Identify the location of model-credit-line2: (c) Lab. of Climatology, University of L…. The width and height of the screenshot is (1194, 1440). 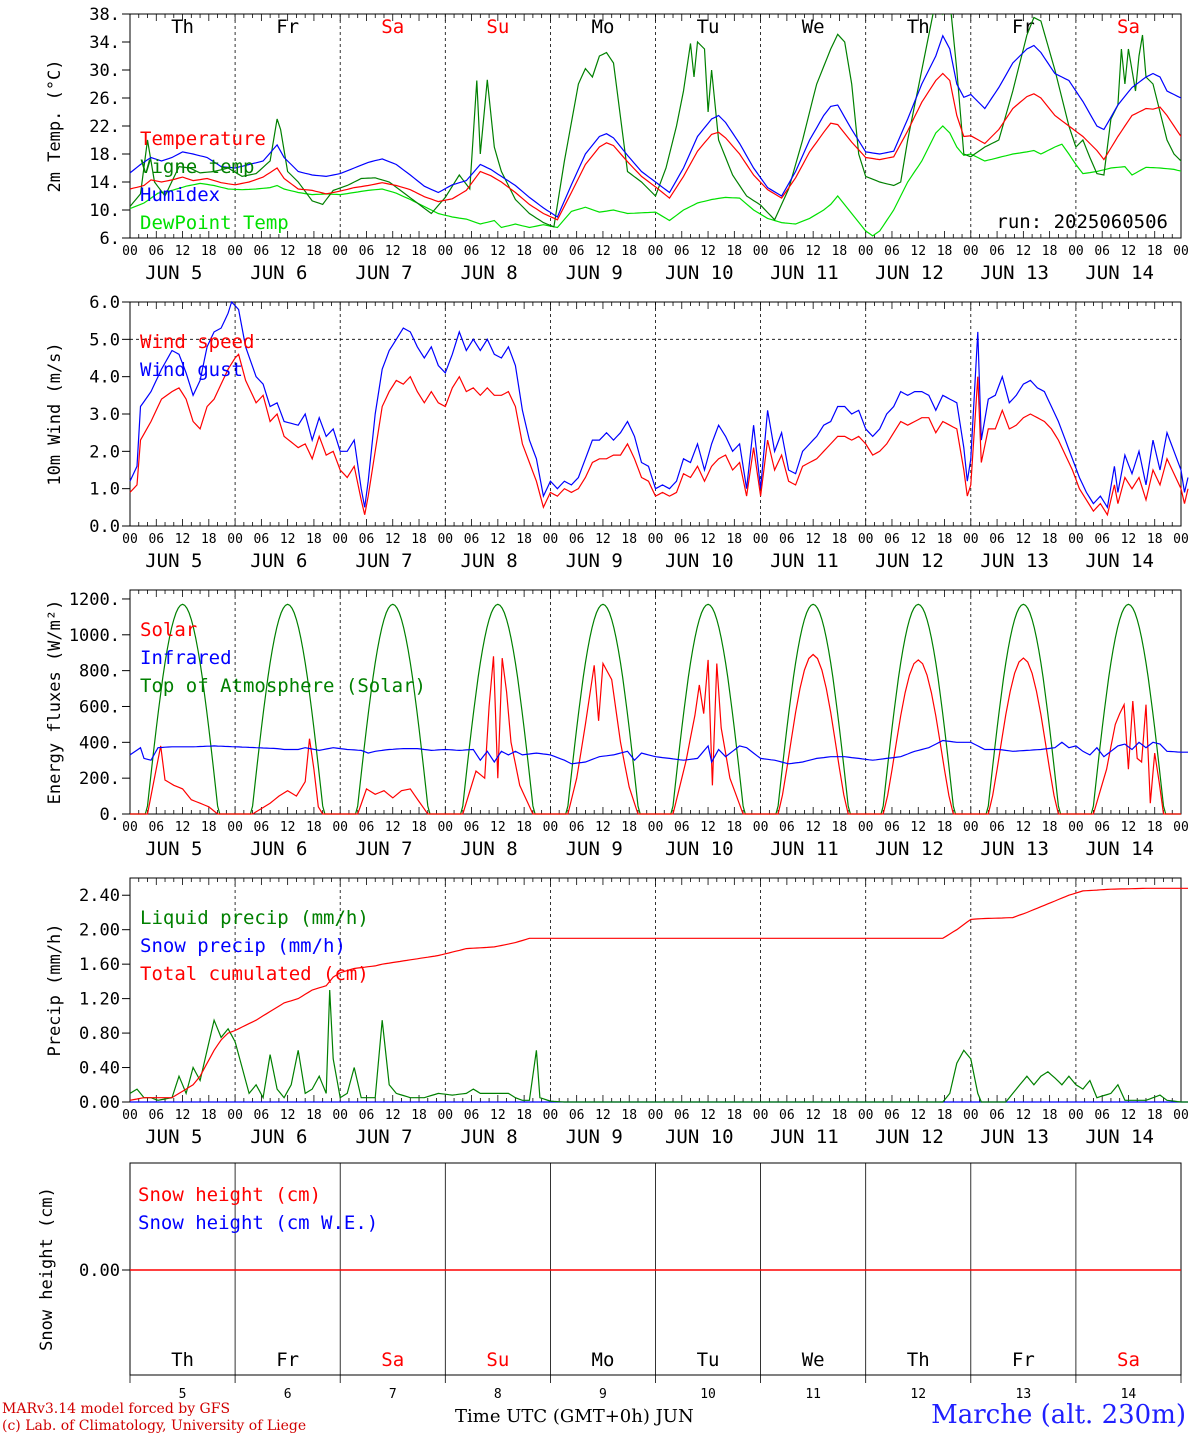
(154, 1426).